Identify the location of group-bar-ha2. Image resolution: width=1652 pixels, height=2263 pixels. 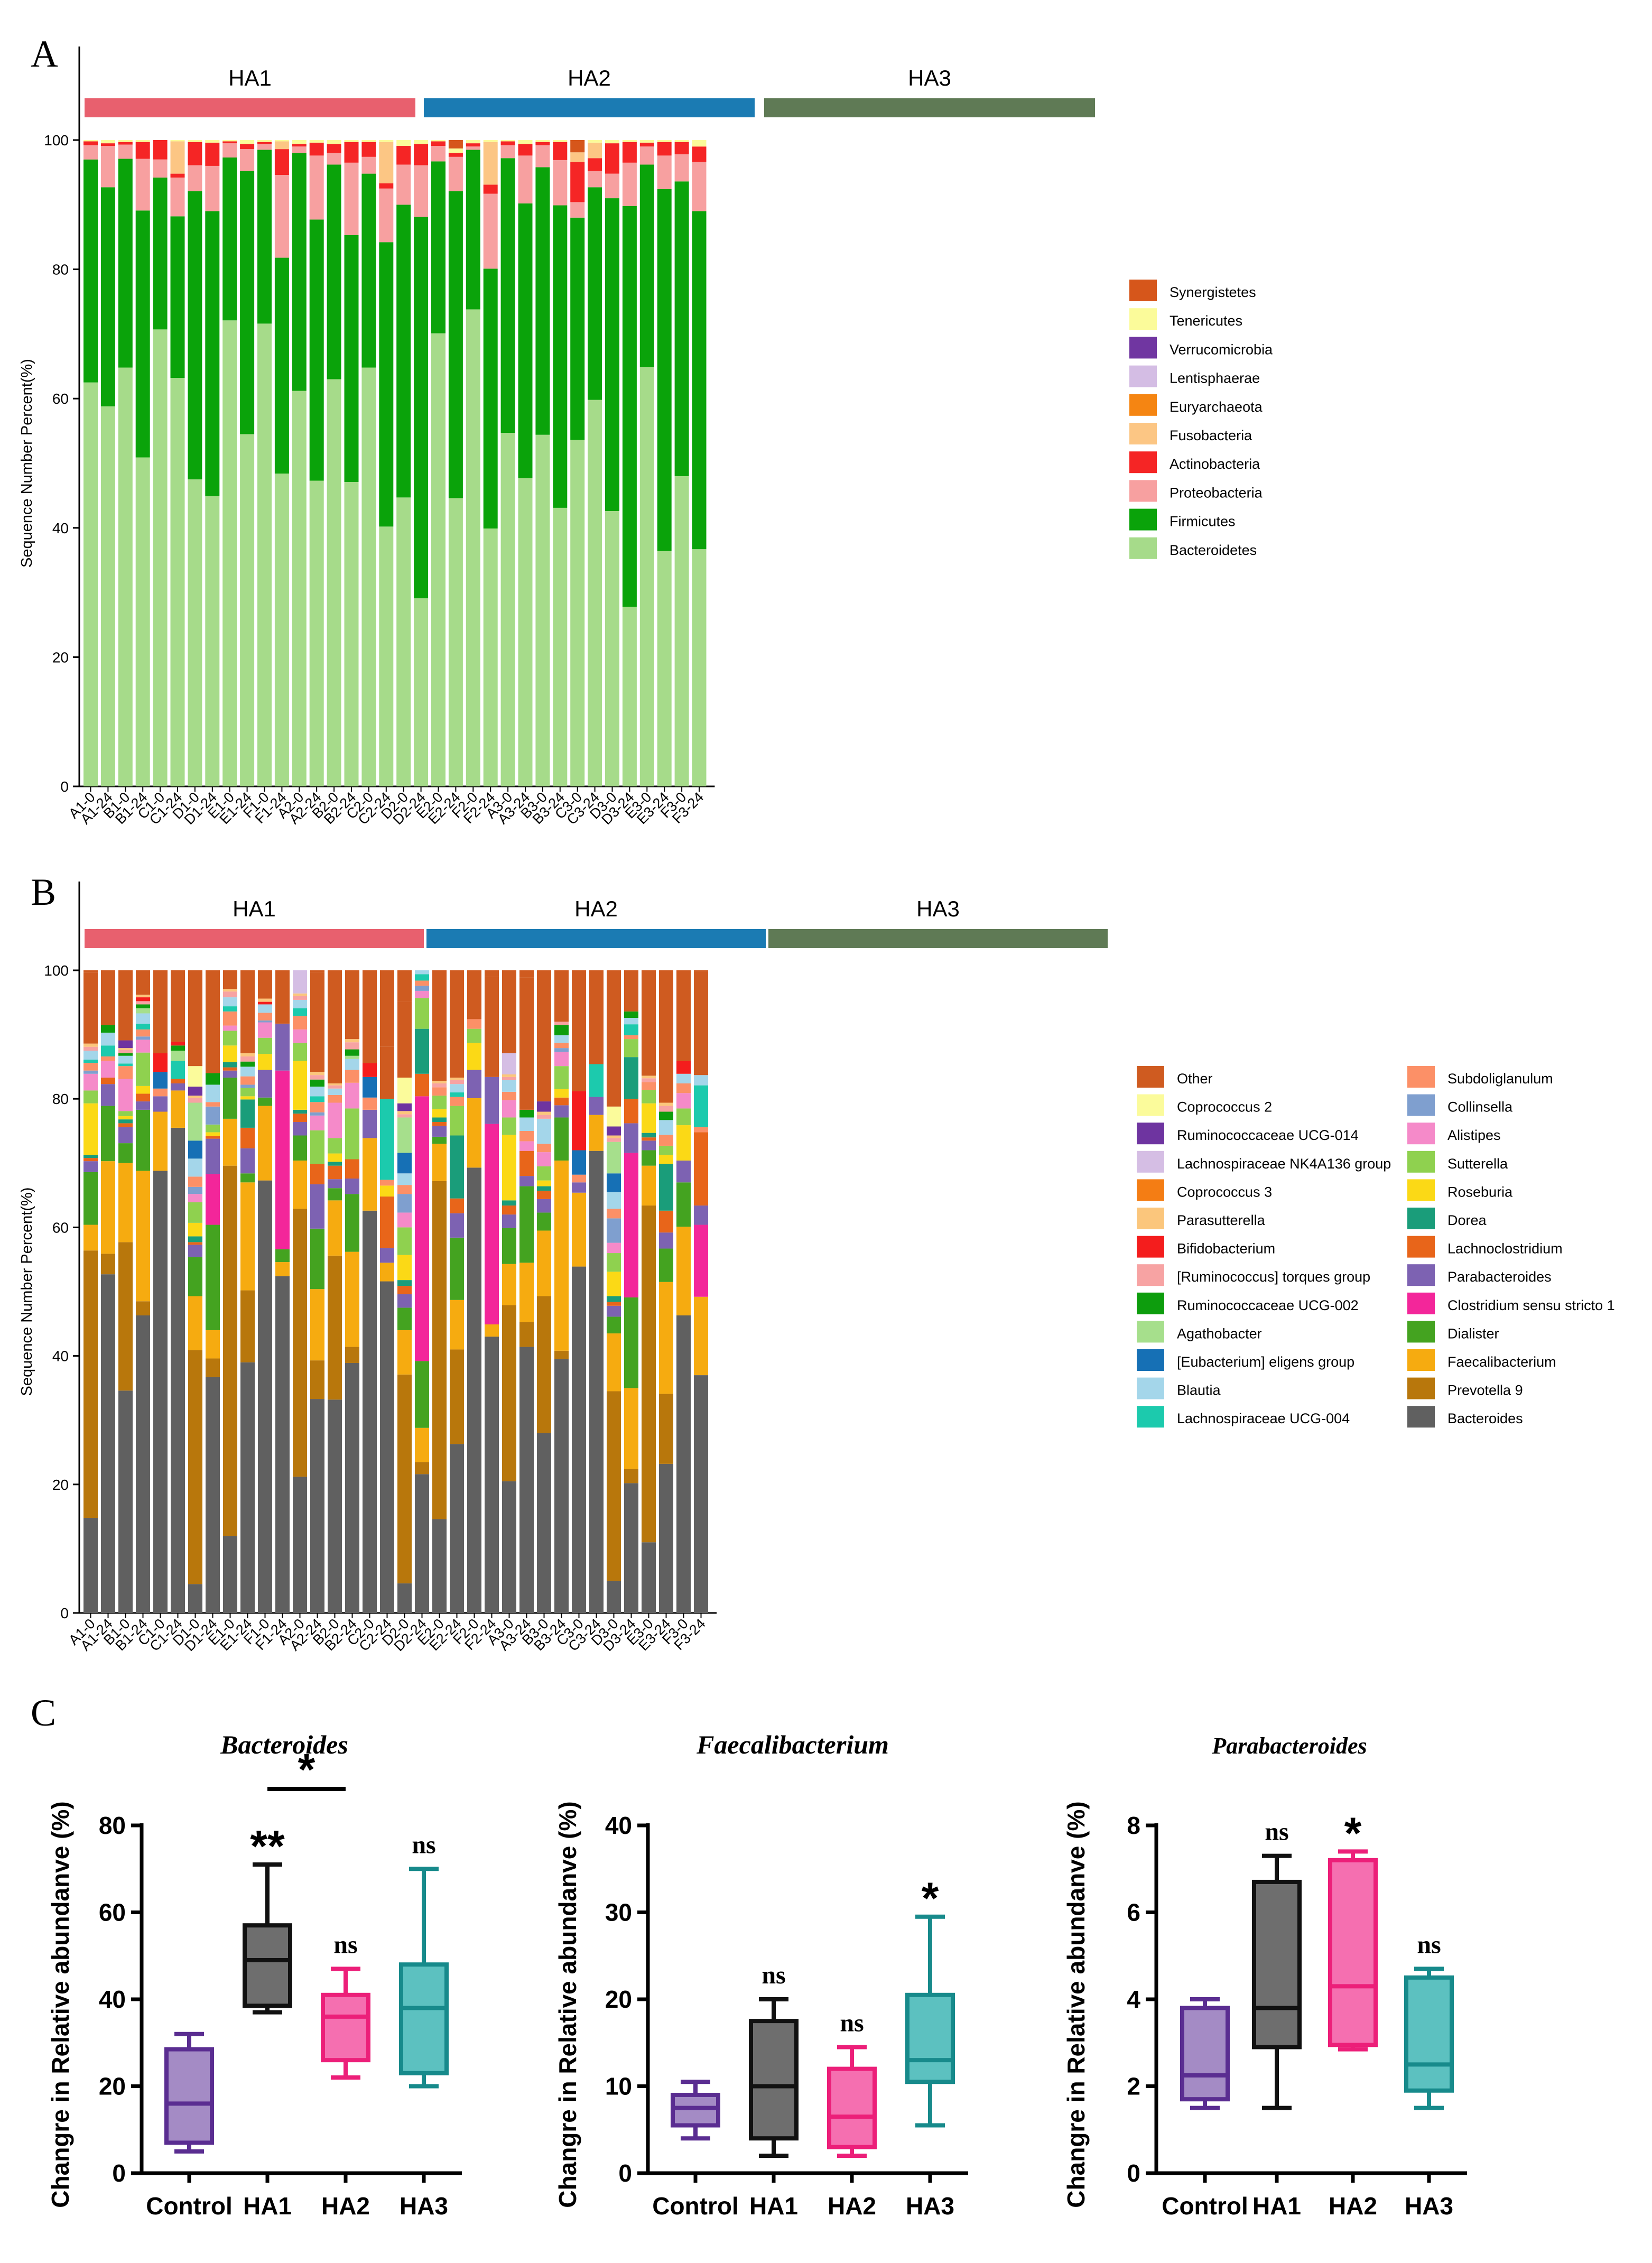
(596, 938).